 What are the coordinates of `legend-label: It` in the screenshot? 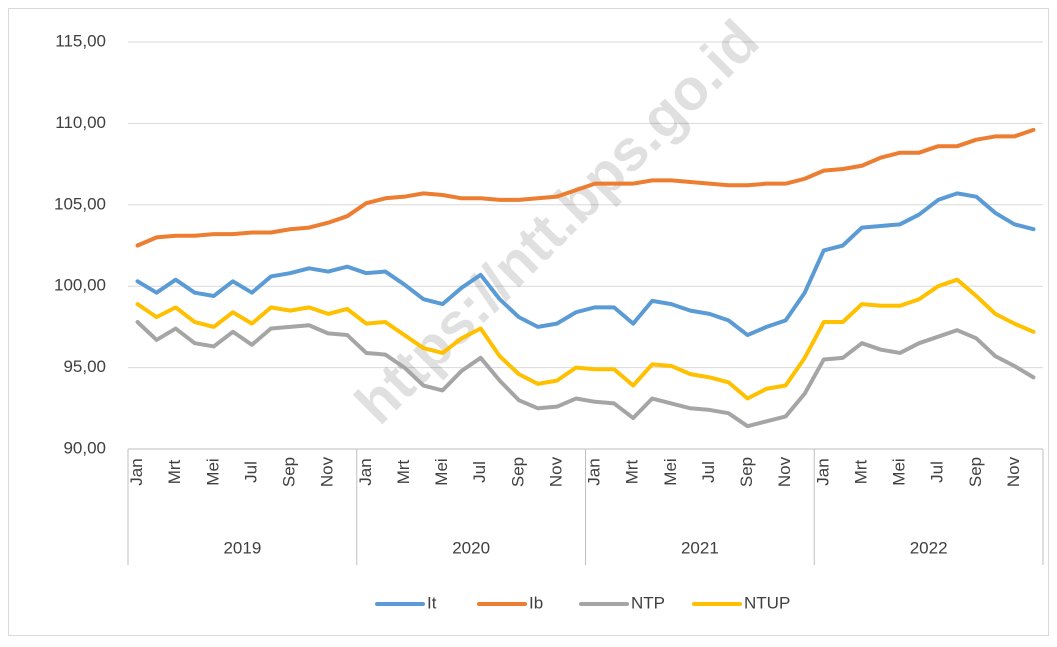 It's located at (432, 602).